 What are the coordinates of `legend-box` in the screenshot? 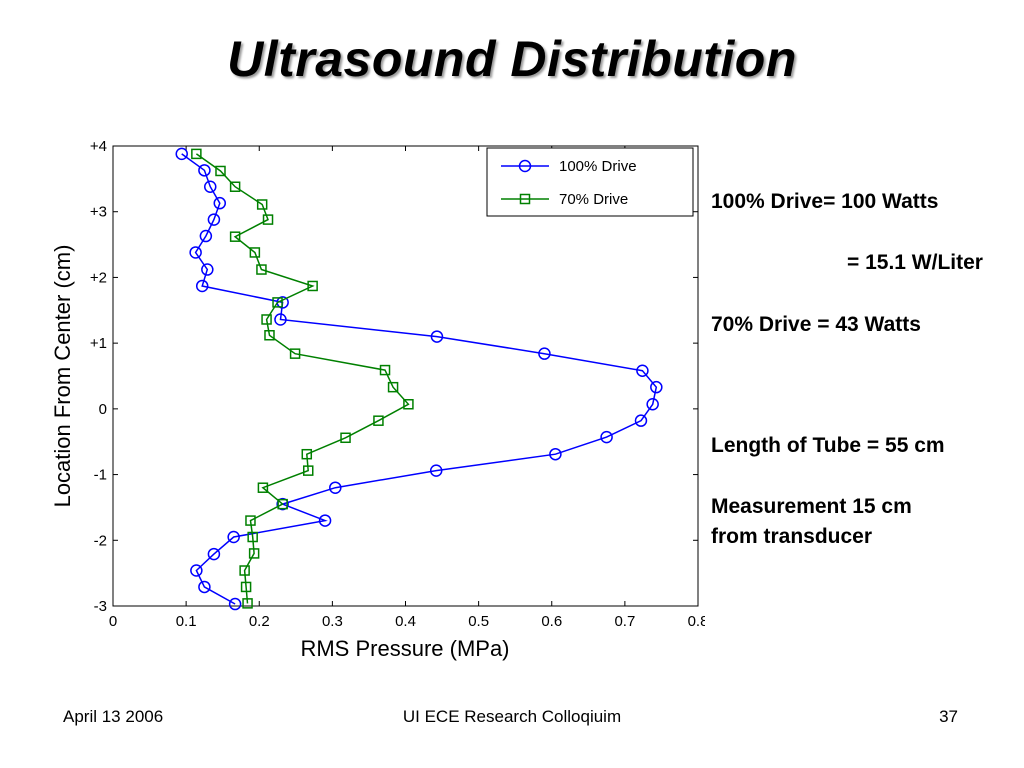 It's located at (590, 182).